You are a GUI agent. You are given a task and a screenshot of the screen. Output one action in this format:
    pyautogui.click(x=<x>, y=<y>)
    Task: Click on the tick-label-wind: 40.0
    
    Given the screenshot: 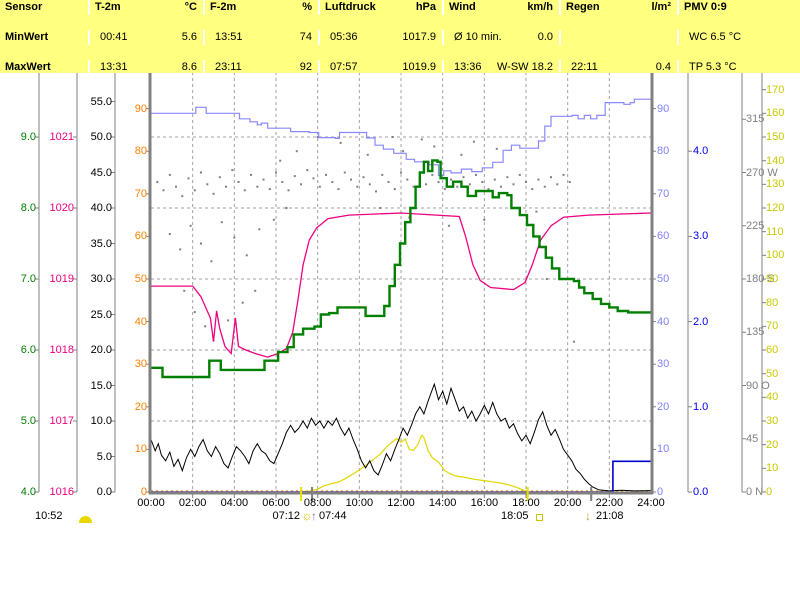 What is the action you would take?
    pyautogui.click(x=101, y=208)
    